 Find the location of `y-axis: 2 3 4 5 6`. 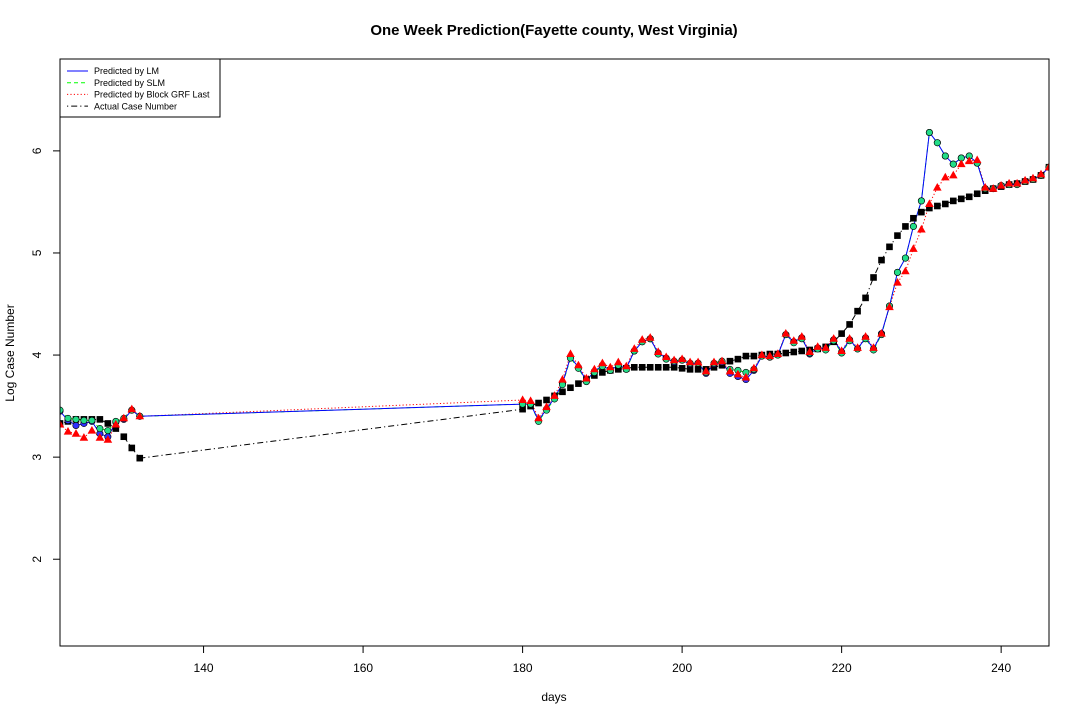

y-axis: 2 3 4 5 6 is located at coordinates (45, 355).